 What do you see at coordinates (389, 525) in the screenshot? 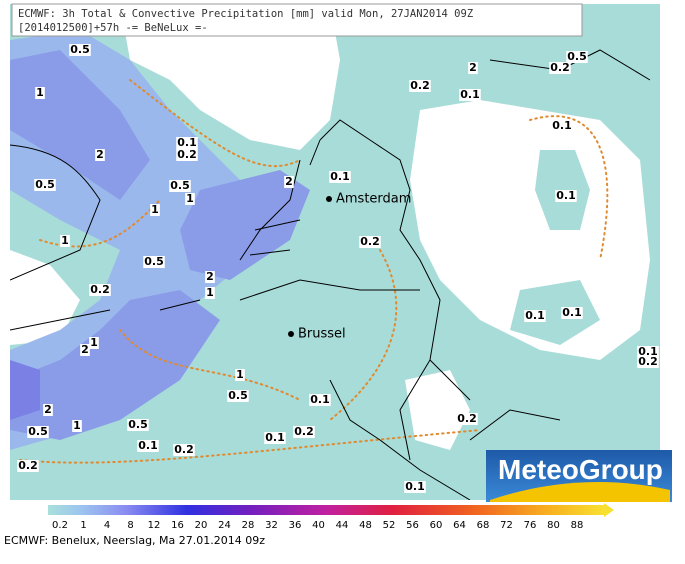
I see `colorbar-label: 52` at bounding box center [389, 525].